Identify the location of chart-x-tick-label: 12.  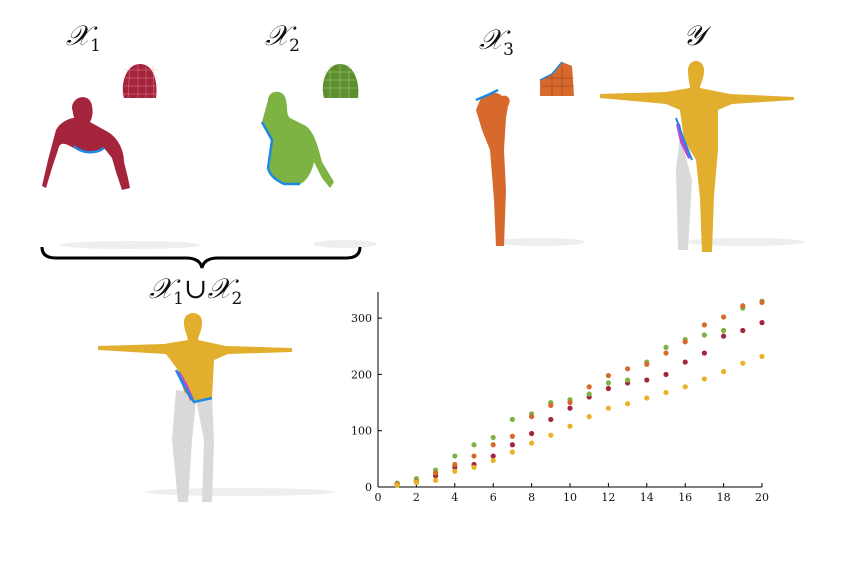
(608, 497).